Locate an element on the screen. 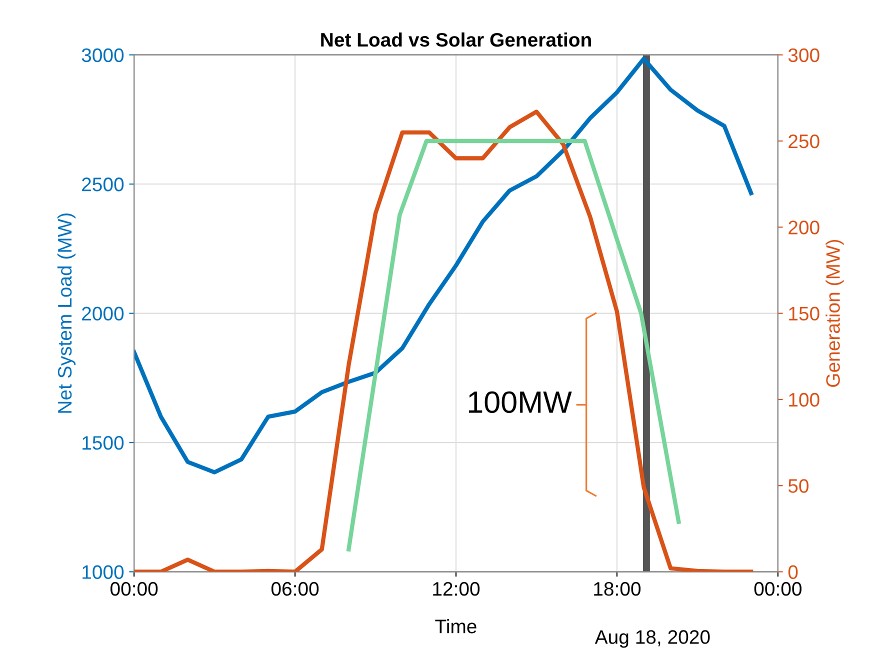 This screenshot has width=882, height=661. y2-tick-label: 150 is located at coordinates (804, 313).